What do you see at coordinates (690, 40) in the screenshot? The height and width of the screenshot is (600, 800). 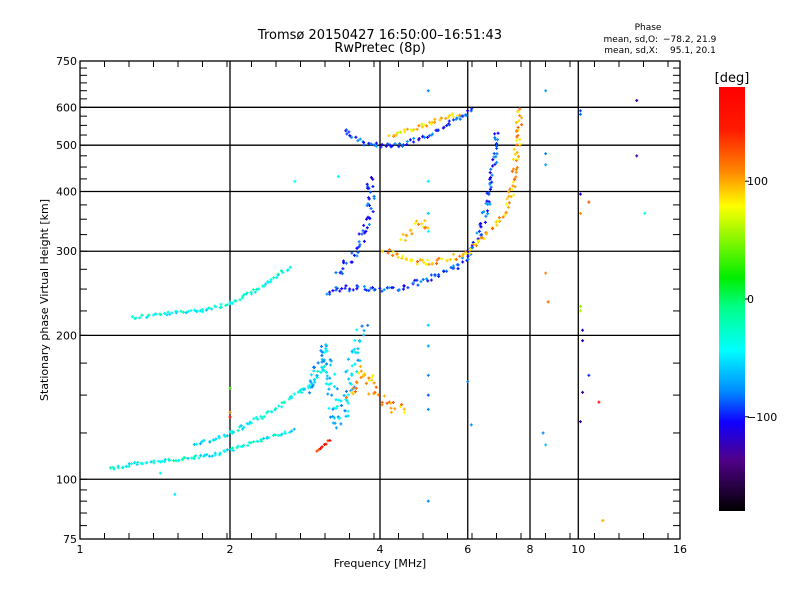 I see `annotation-o-values: −78.2, 21.9` at bounding box center [690, 40].